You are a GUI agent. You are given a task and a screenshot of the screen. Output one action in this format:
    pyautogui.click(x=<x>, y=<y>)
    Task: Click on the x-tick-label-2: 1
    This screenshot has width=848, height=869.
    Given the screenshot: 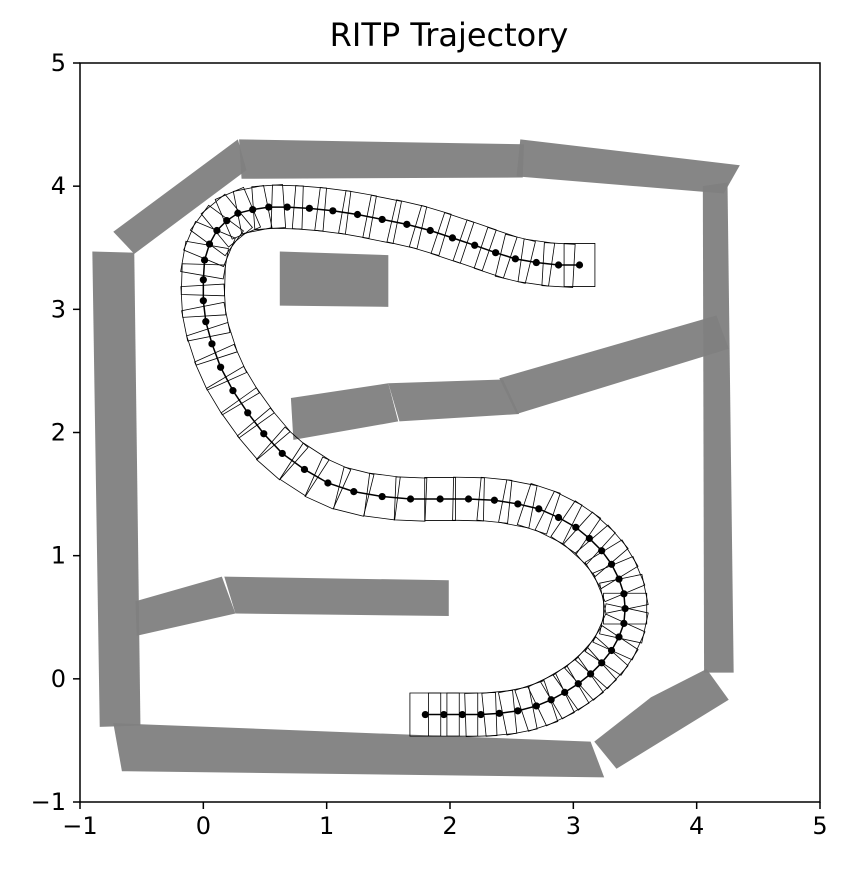 What is the action you would take?
    pyautogui.click(x=326, y=826)
    